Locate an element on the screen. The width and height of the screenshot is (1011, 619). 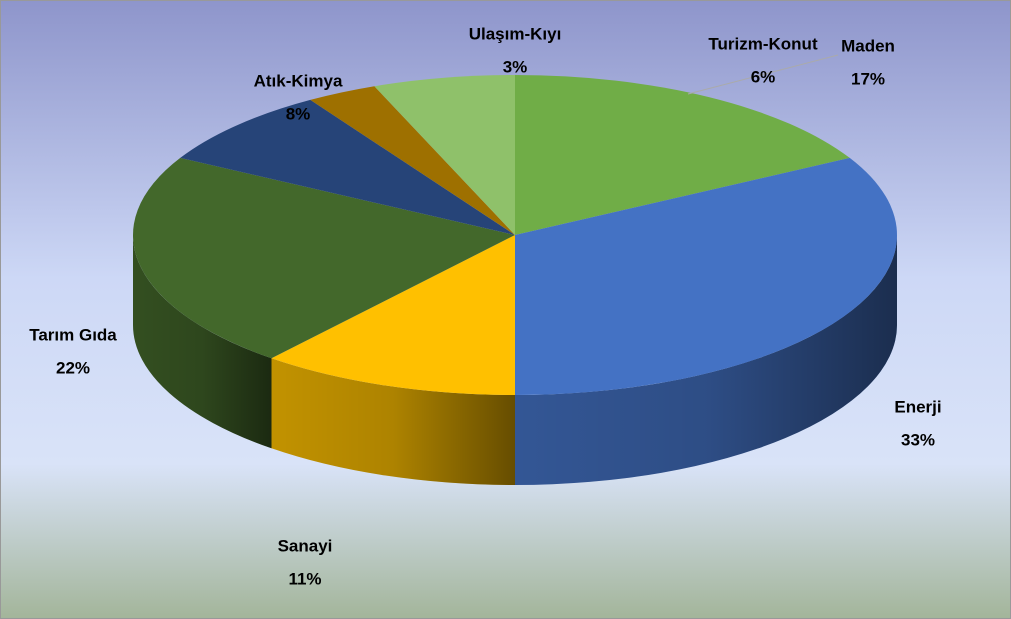
data-label-name: Enerji is located at coordinates (917, 406).